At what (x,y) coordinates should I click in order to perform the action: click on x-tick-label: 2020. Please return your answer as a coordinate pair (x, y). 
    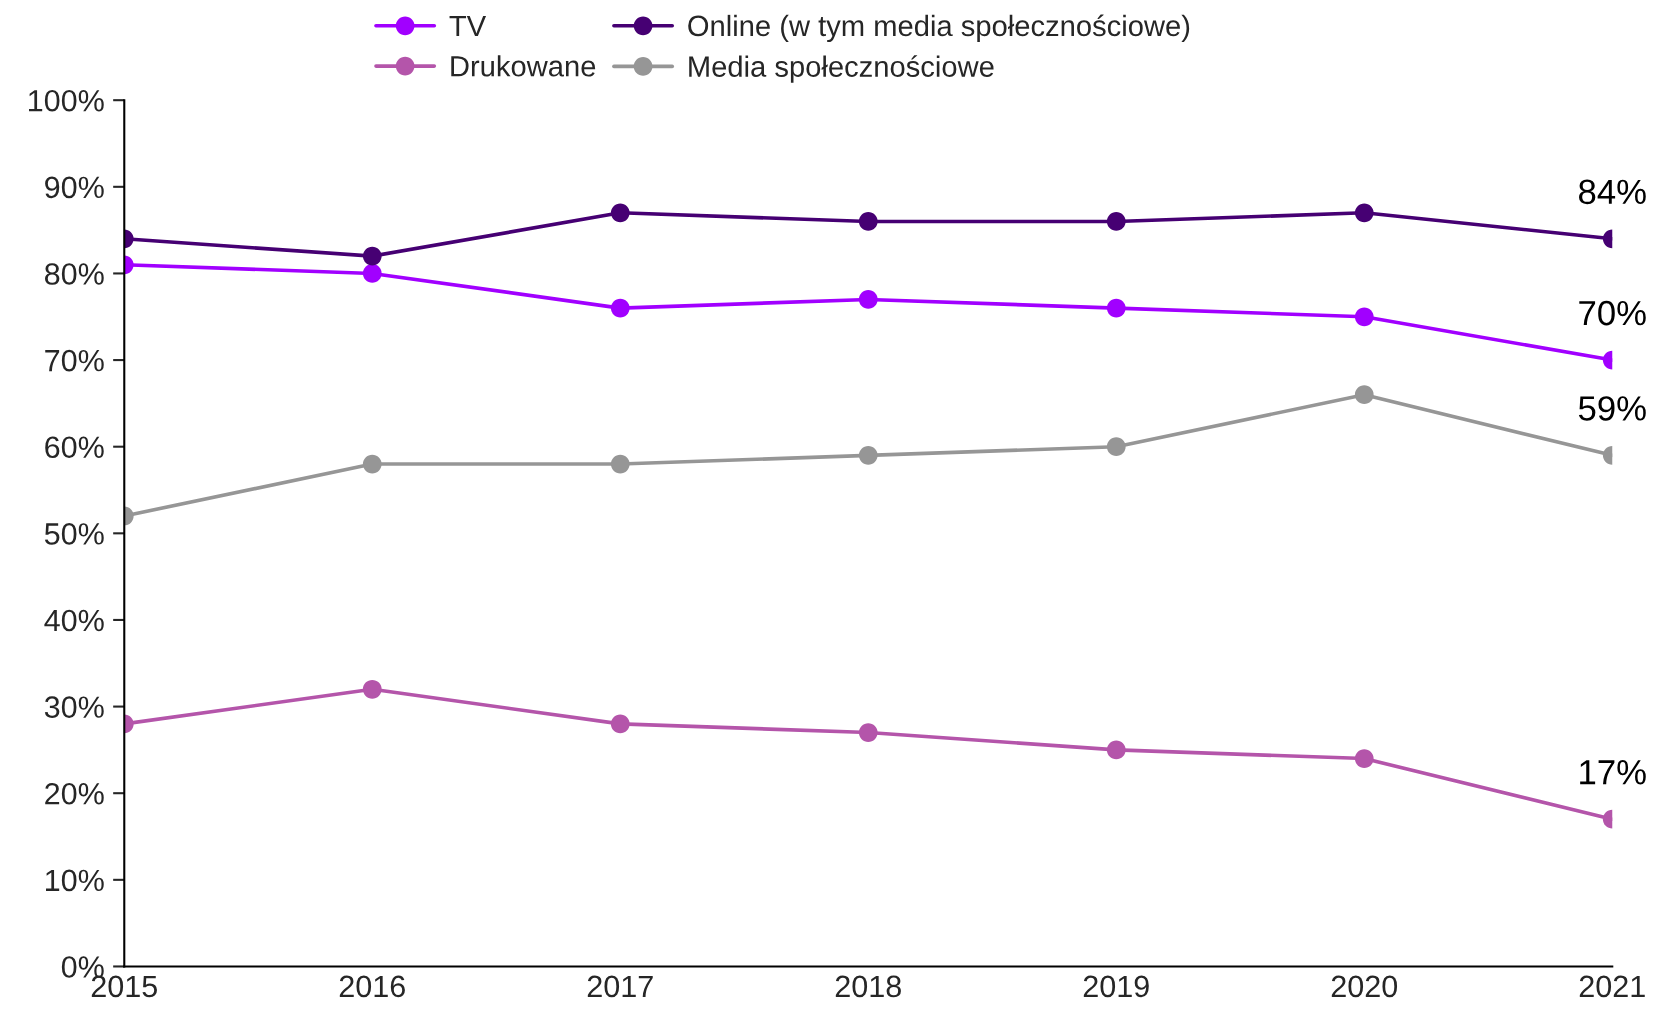
    Looking at the image, I should click on (1364, 986).